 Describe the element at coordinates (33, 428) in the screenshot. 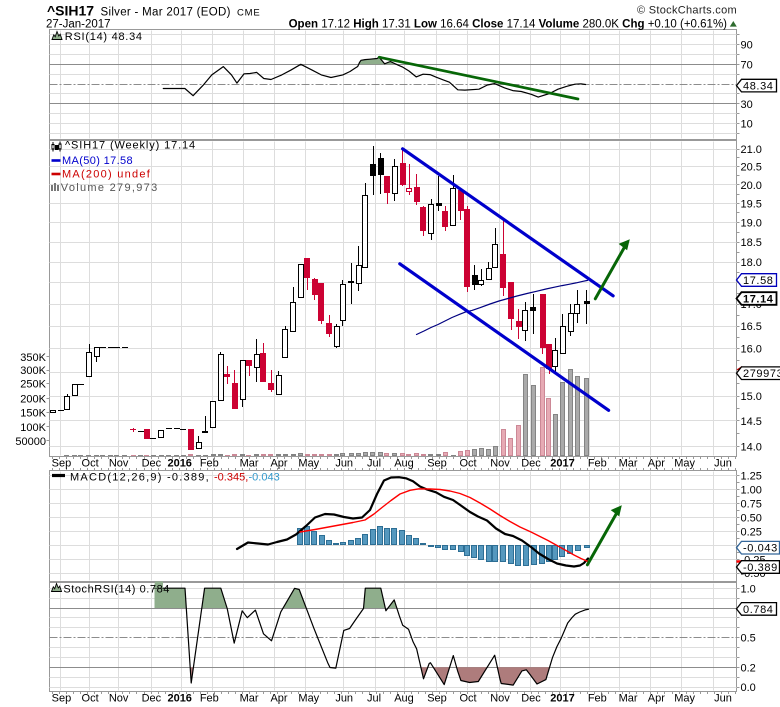

I see `svg-text: 100K` at that location.